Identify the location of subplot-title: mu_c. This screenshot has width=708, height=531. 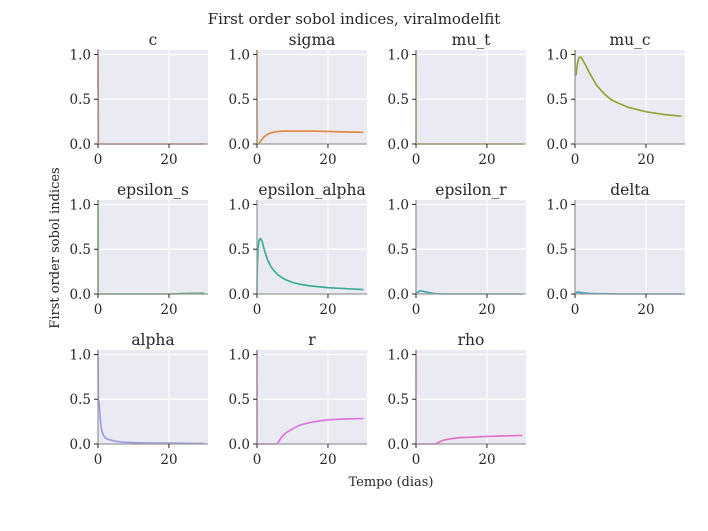
(629, 40).